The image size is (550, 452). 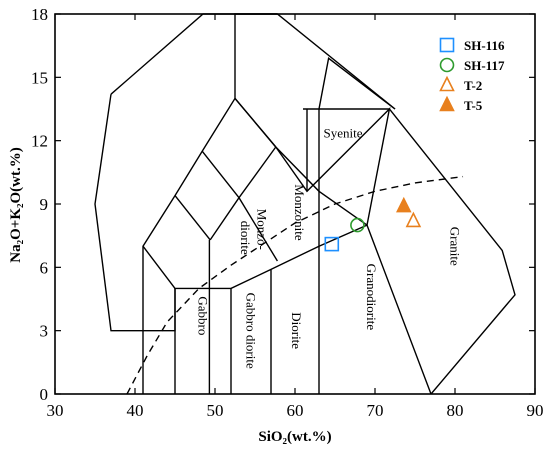 I want to click on field-label-monzo: Monzo-, so click(x=262, y=229).